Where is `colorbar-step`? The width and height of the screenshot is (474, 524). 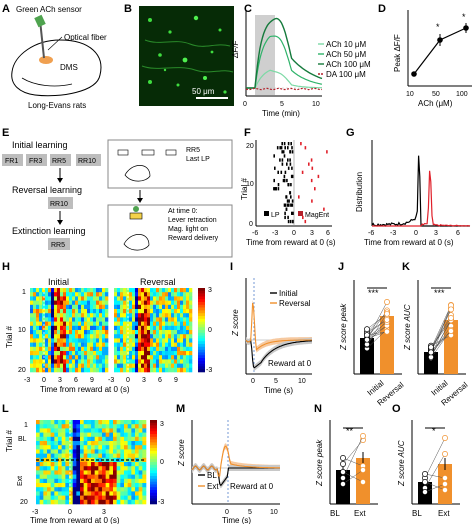
colorbar-step is located at coordinates (153, 464).